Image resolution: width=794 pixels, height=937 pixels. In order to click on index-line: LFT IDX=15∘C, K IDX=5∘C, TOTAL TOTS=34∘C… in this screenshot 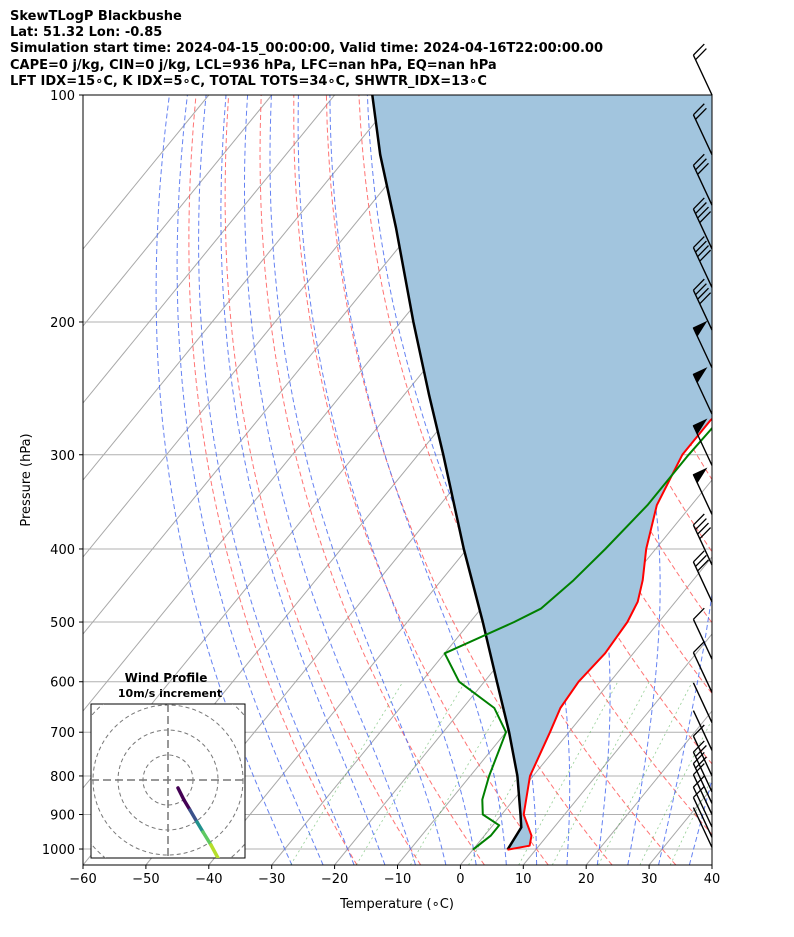, I will do `click(248, 81)`.